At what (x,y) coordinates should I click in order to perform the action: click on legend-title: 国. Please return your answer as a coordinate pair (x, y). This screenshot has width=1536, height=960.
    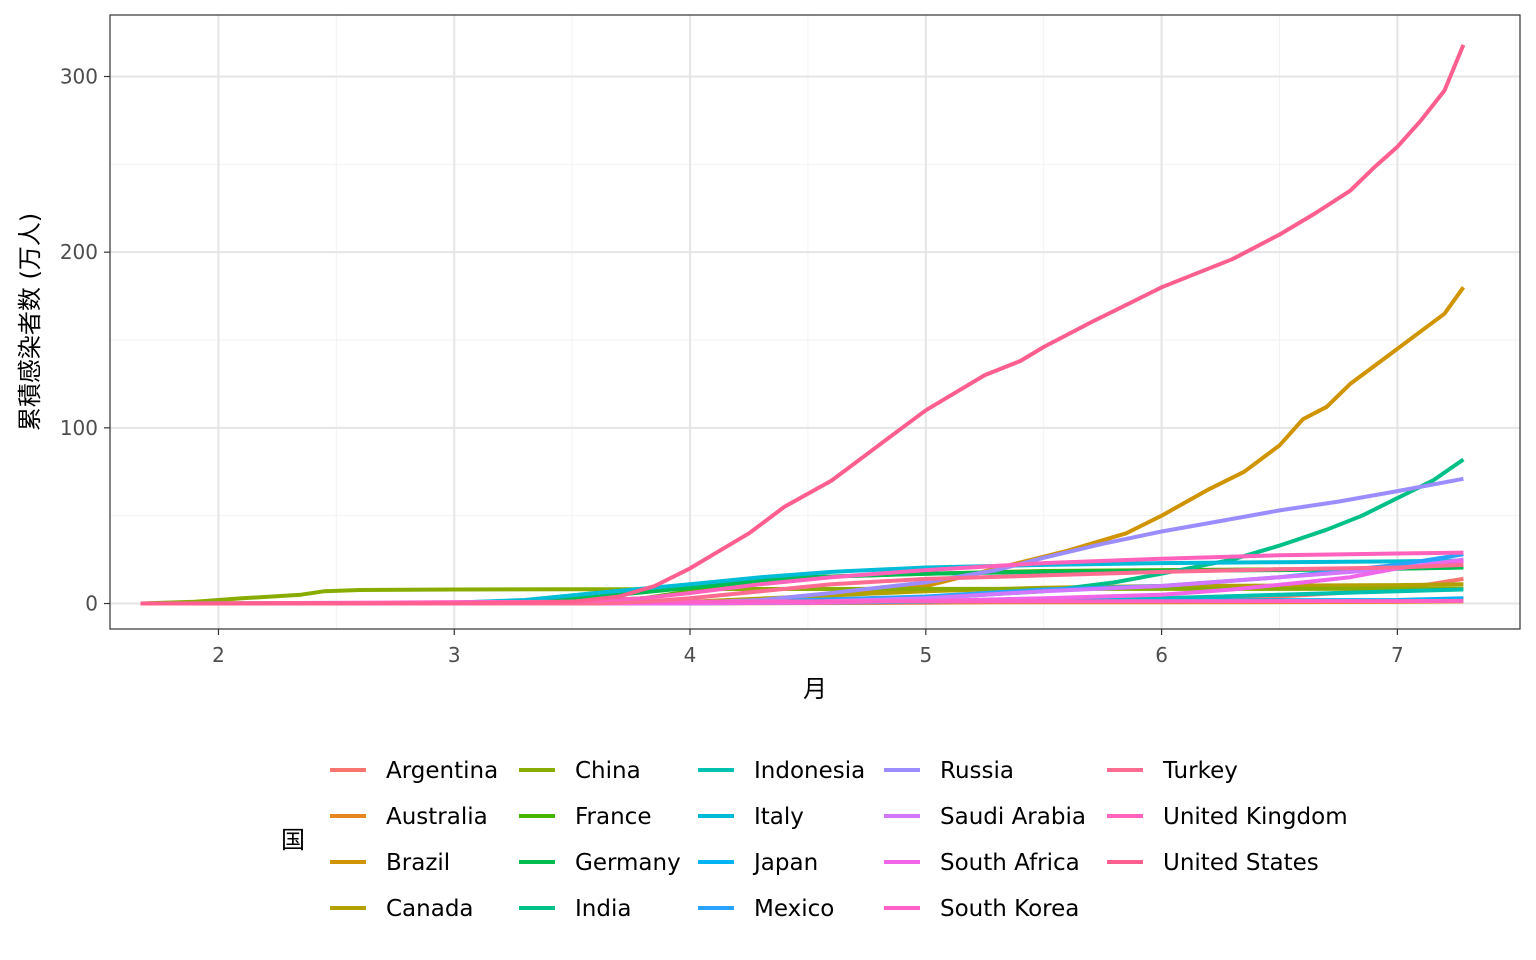
    Looking at the image, I should click on (293, 840).